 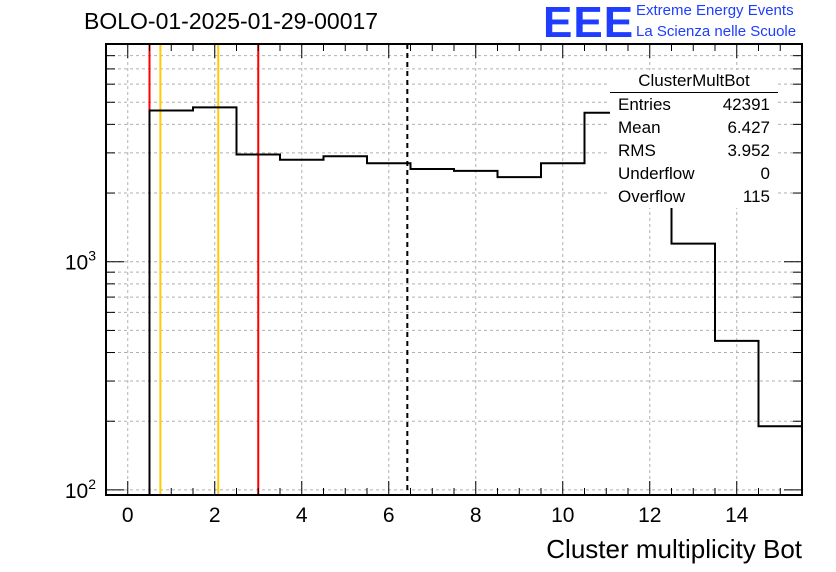 What do you see at coordinates (674, 549) in the screenshot?
I see `x-axis-label: Cluster multiplicity Bot` at bounding box center [674, 549].